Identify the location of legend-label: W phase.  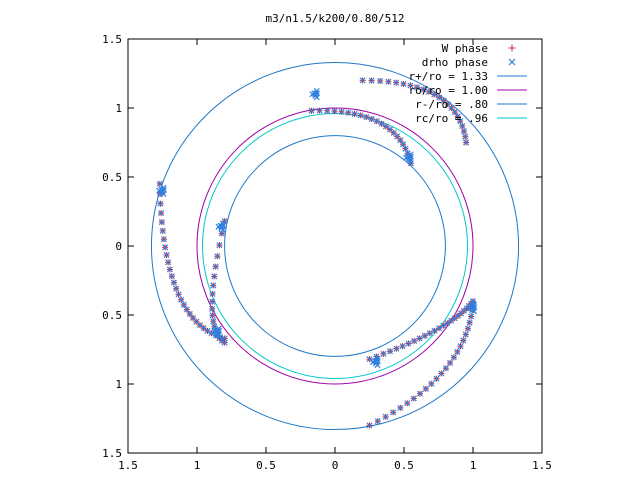
(465, 48).